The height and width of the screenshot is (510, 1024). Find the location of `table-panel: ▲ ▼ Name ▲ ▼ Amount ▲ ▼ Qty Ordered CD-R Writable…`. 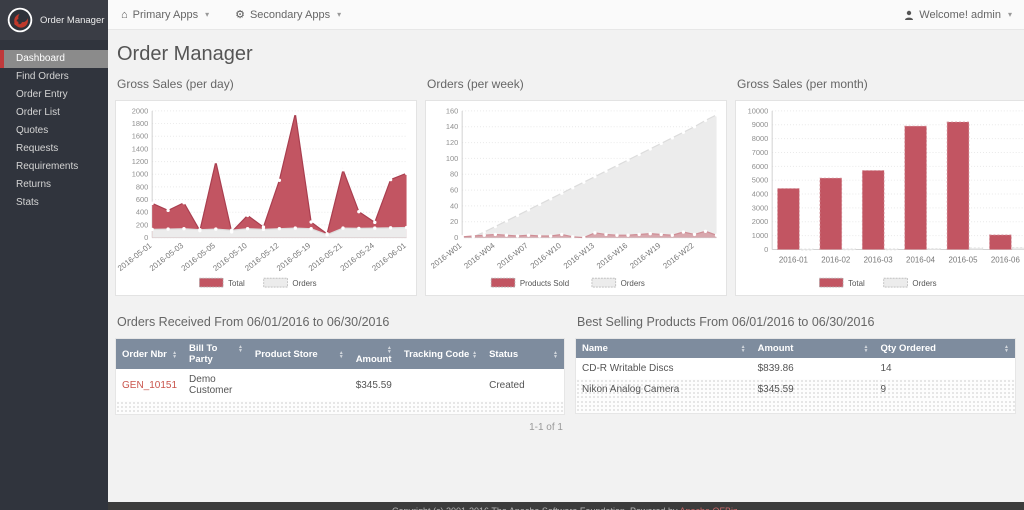

table-panel: ▲ ▼ Name ▲ ▼ Amount ▲ ▼ Qty Ordered CD-R Writable… is located at coordinates (795, 376).